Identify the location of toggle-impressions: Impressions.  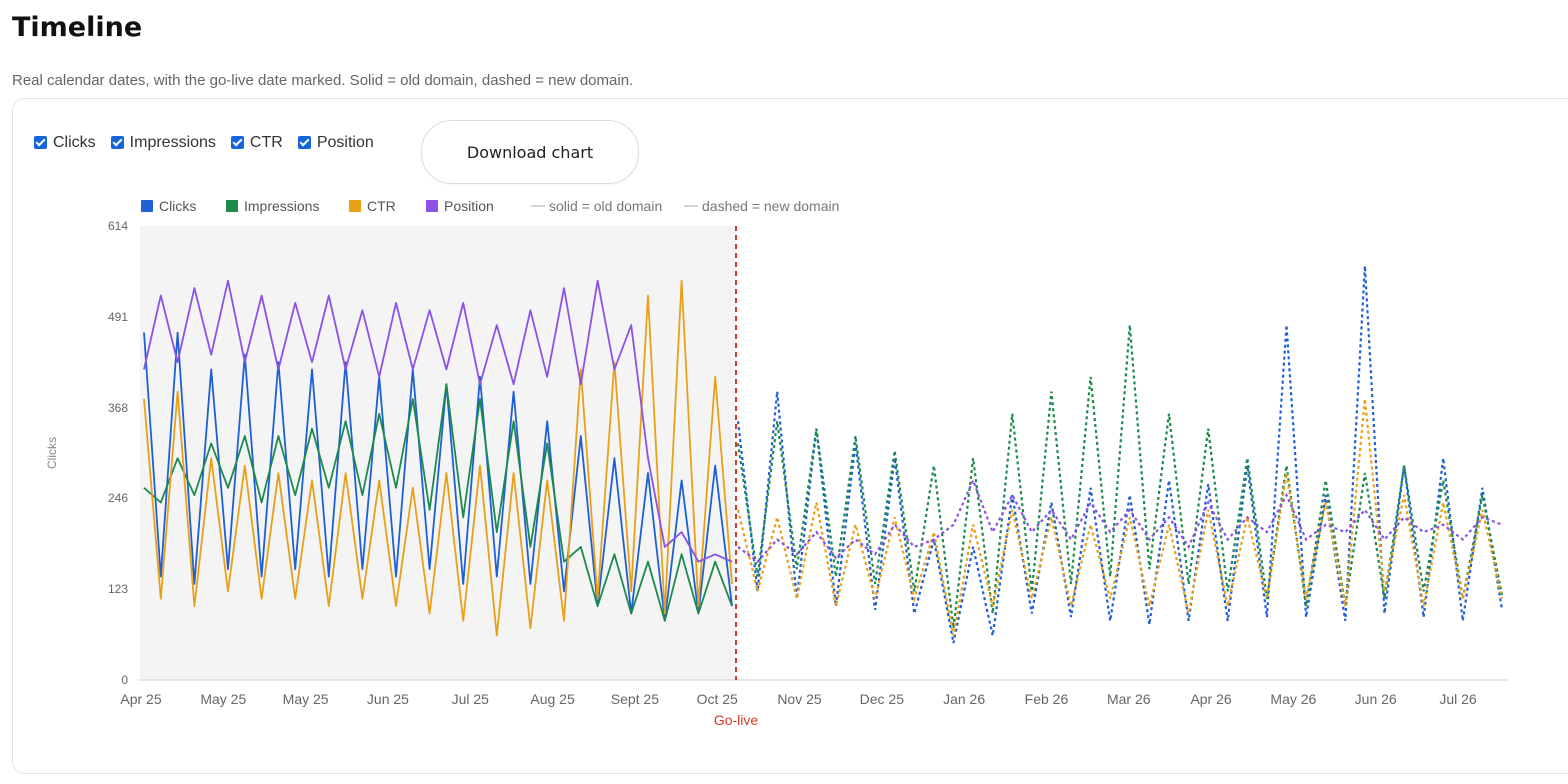
(163, 143).